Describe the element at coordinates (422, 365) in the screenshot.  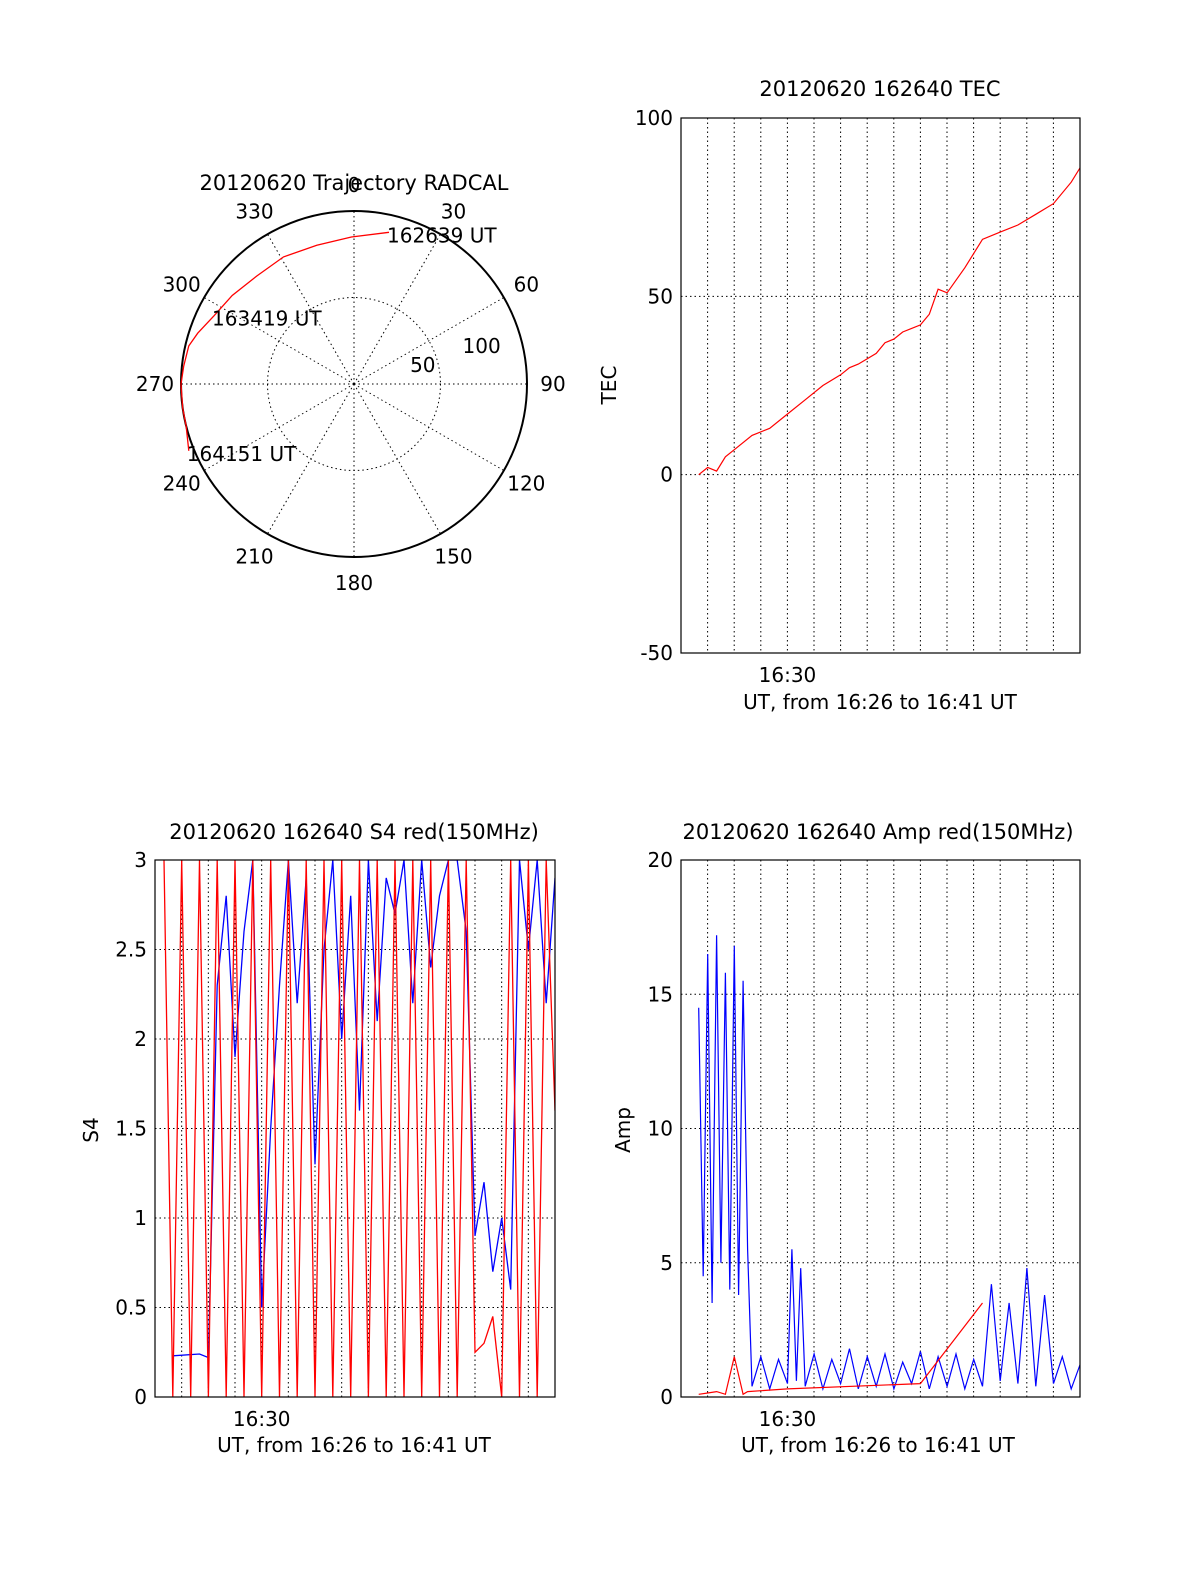
I see `polar-radial-label: 50` at that location.